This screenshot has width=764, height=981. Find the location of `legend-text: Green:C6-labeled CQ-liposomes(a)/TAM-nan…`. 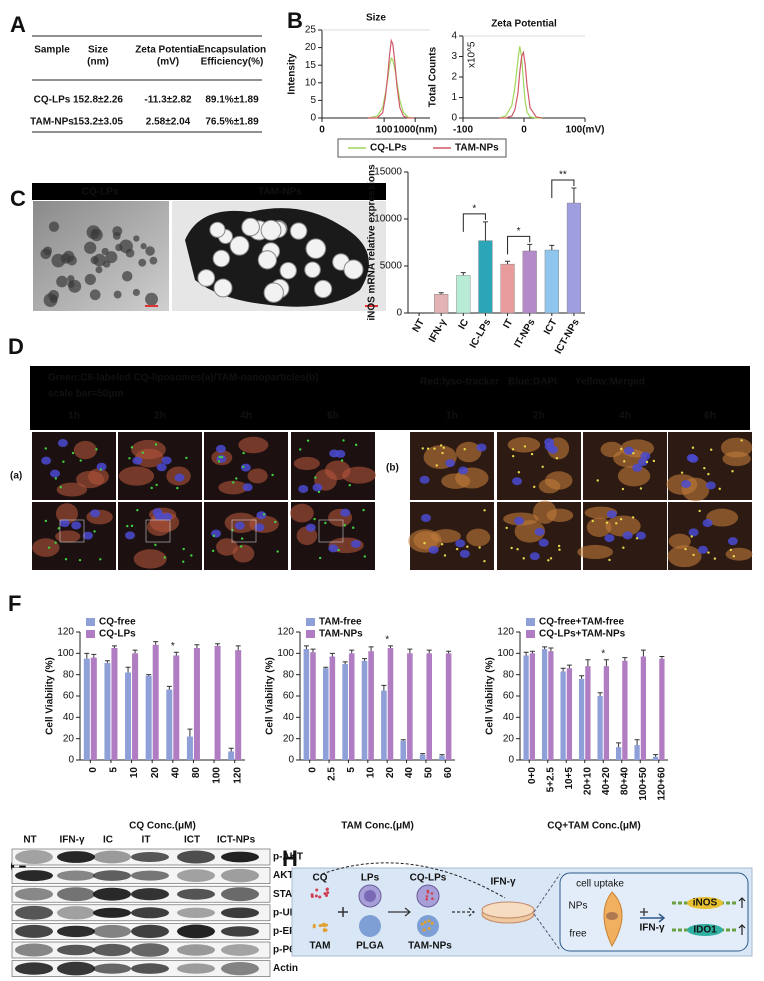

legend-text: Green:C6-labeled CQ-liposomes(a)/TAM-nan… is located at coordinates (183, 378).